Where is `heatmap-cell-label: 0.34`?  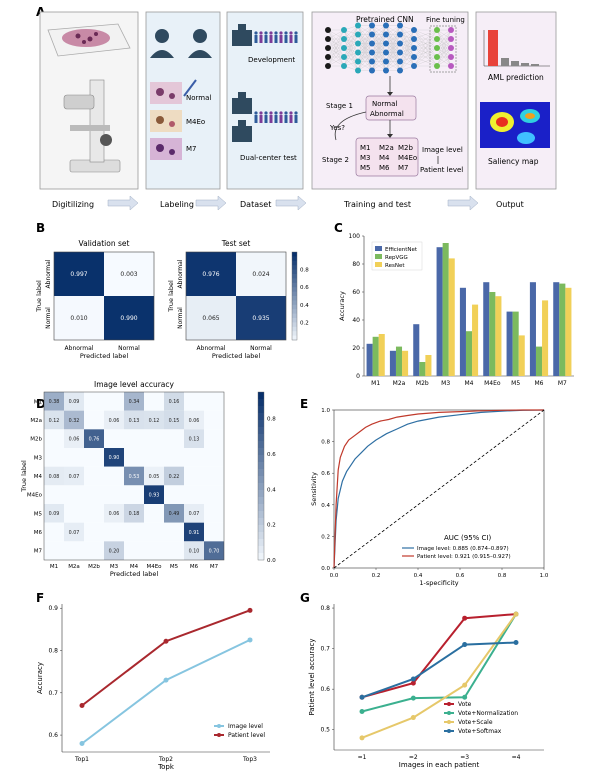
heatmap-cell-label: 0.34 is located at coordinates (134, 402).